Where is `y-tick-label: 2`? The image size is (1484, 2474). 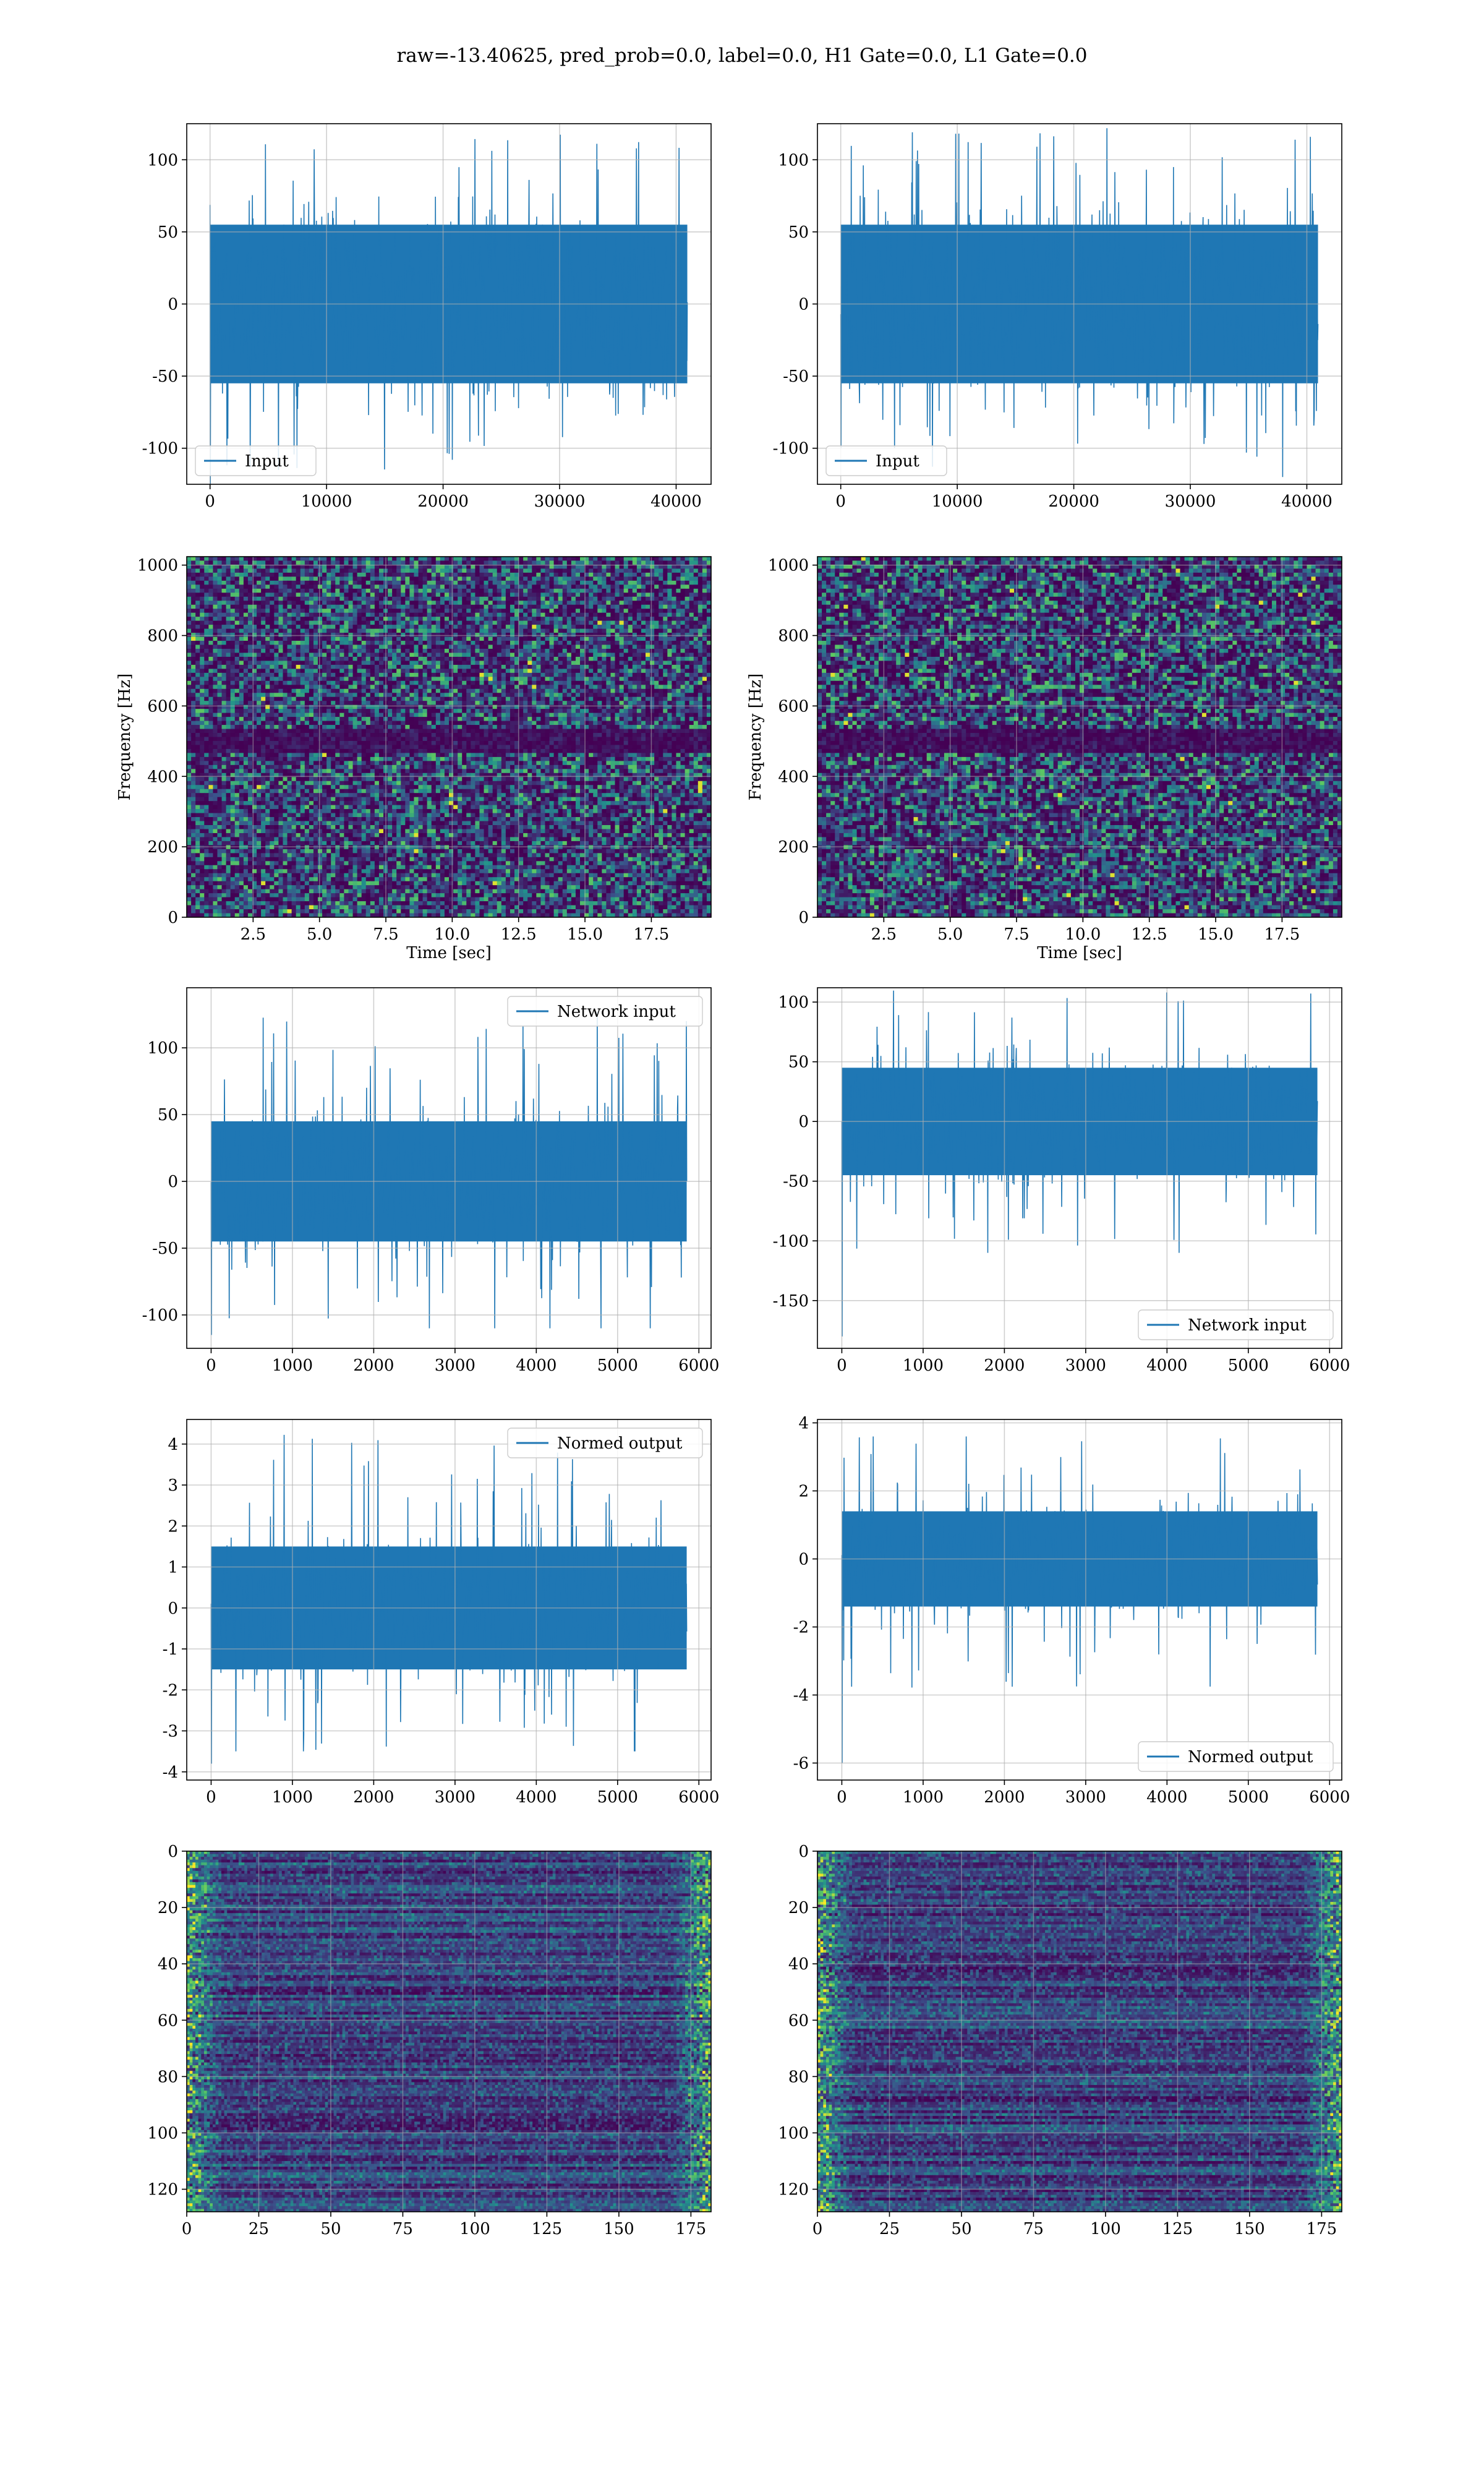
y-tick-label: 2 is located at coordinates (173, 1527).